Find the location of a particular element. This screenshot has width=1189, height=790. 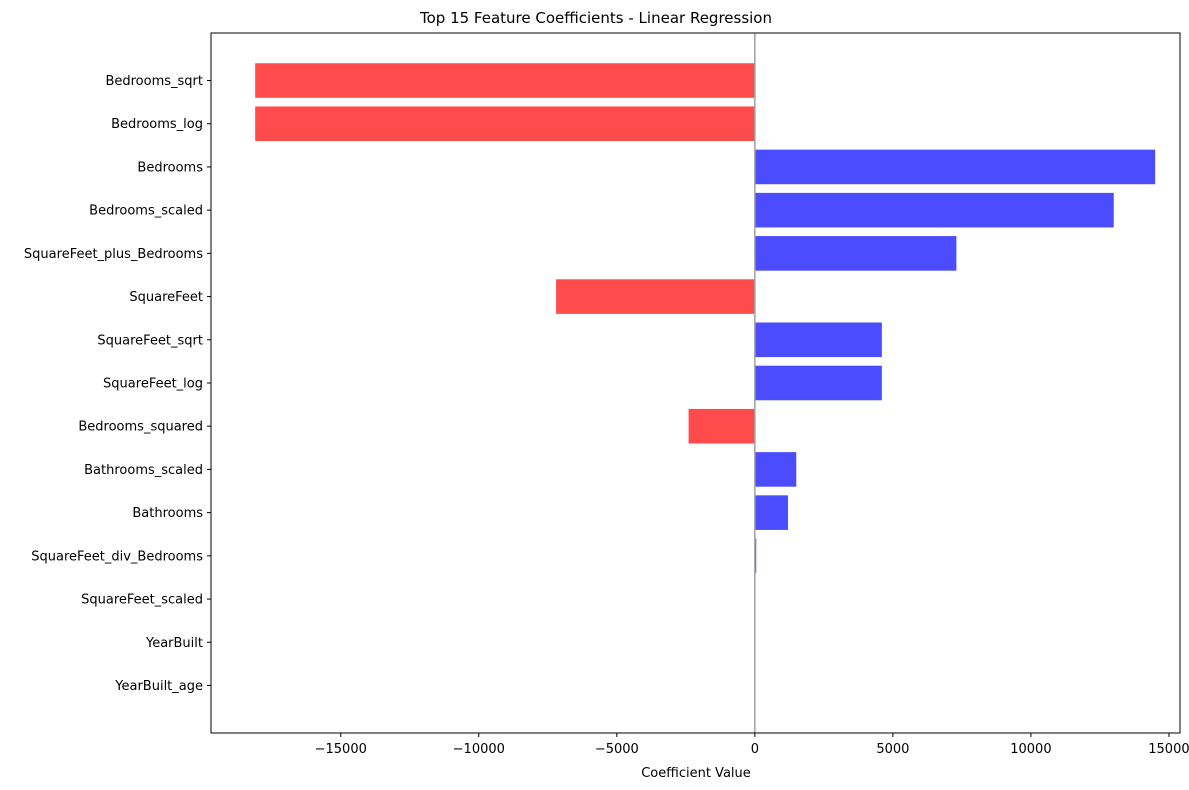

y-tick-label: Bedrooms_log is located at coordinates (157, 124).